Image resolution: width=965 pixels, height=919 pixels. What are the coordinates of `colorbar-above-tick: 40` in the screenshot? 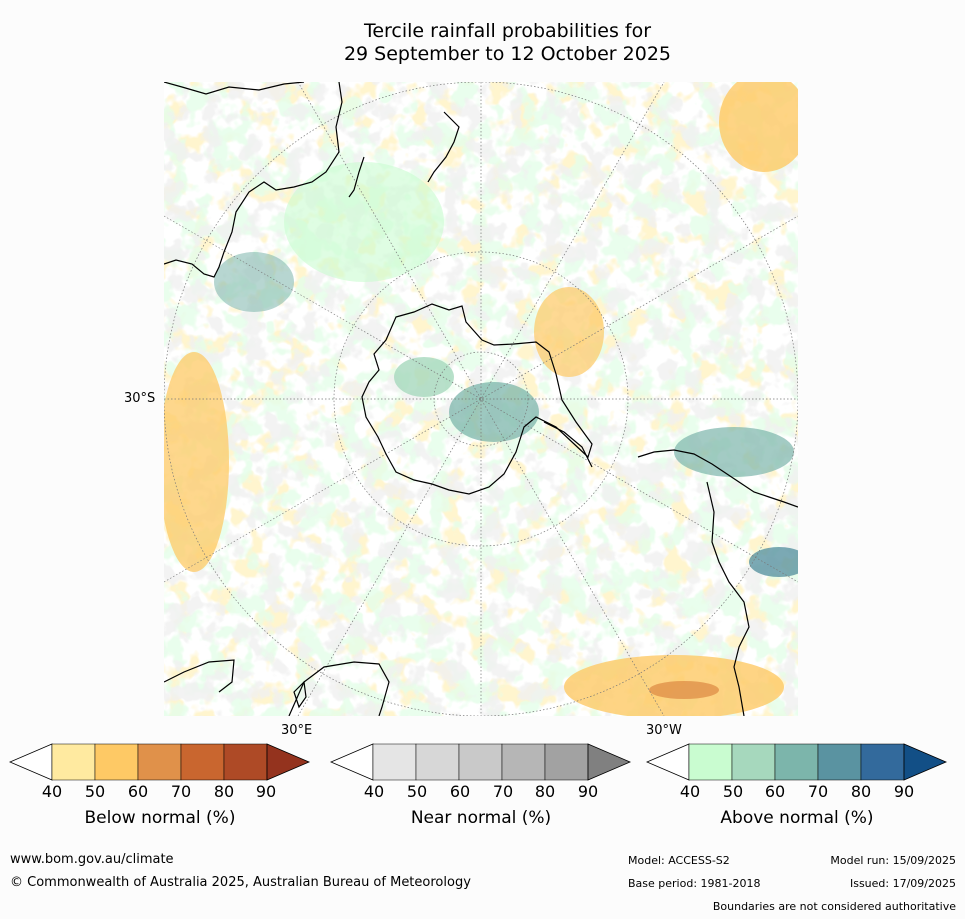 It's located at (690, 791).